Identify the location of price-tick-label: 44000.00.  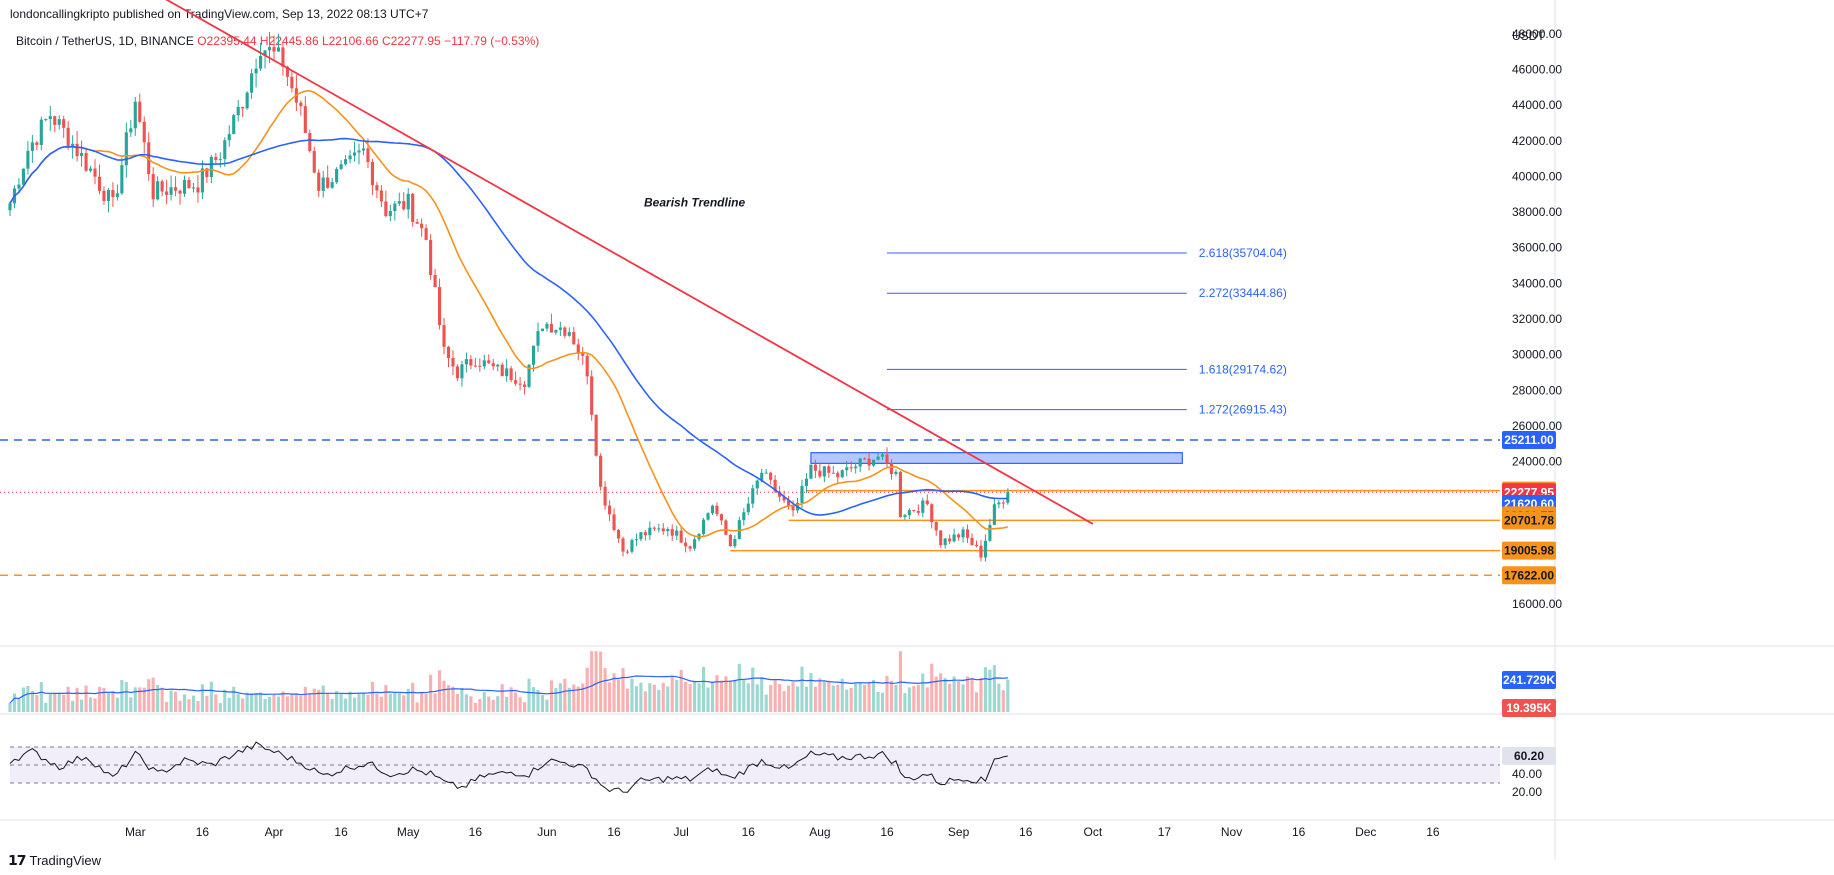
(1537, 105).